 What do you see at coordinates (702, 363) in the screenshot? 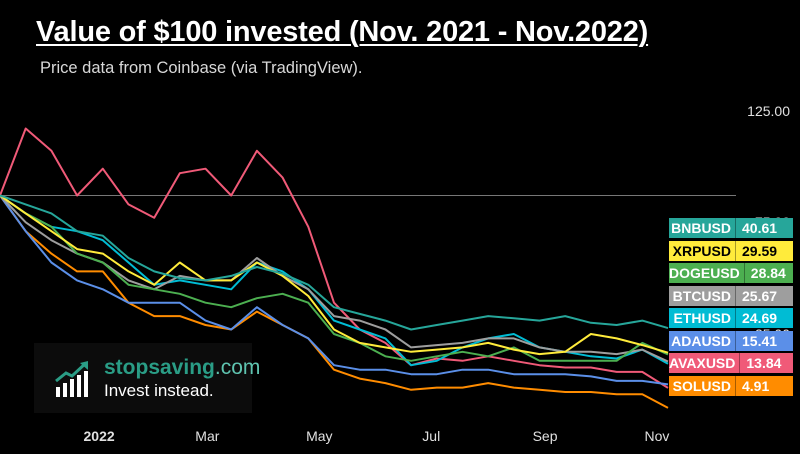
I see `legend-symbol: AVAXUSD` at bounding box center [702, 363].